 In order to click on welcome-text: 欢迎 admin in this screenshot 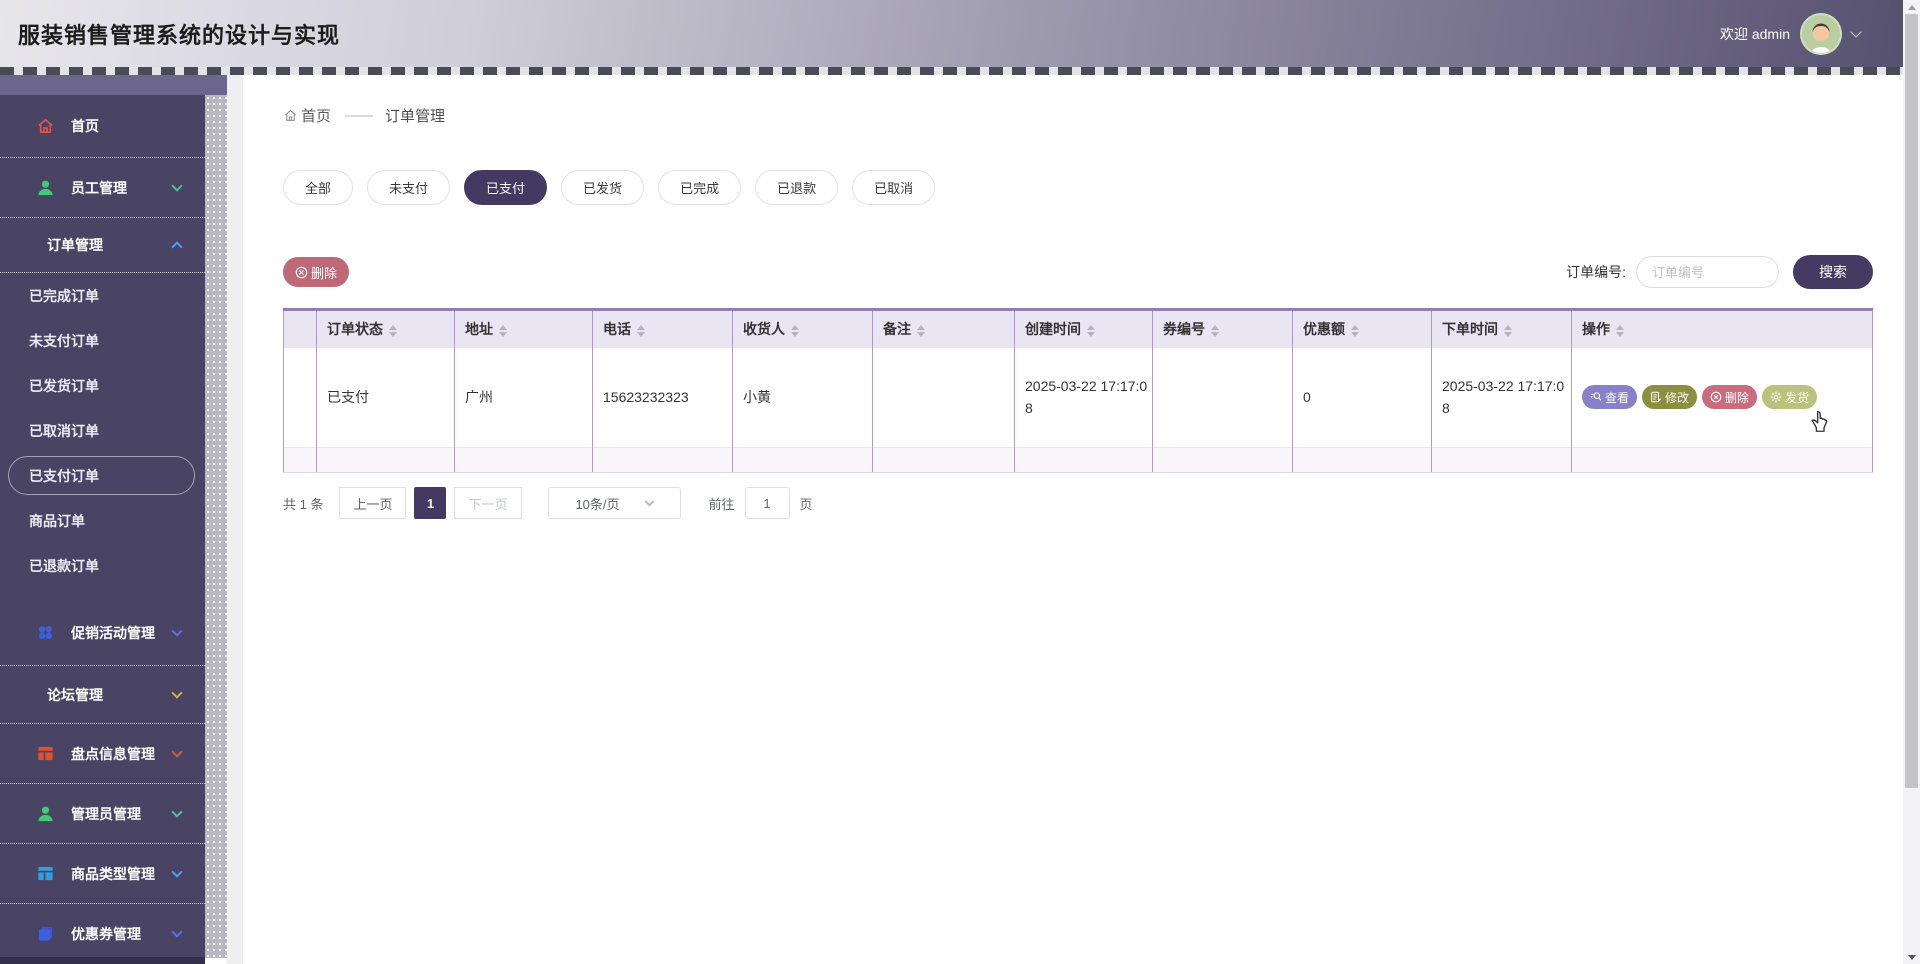, I will do `click(1754, 33)`.